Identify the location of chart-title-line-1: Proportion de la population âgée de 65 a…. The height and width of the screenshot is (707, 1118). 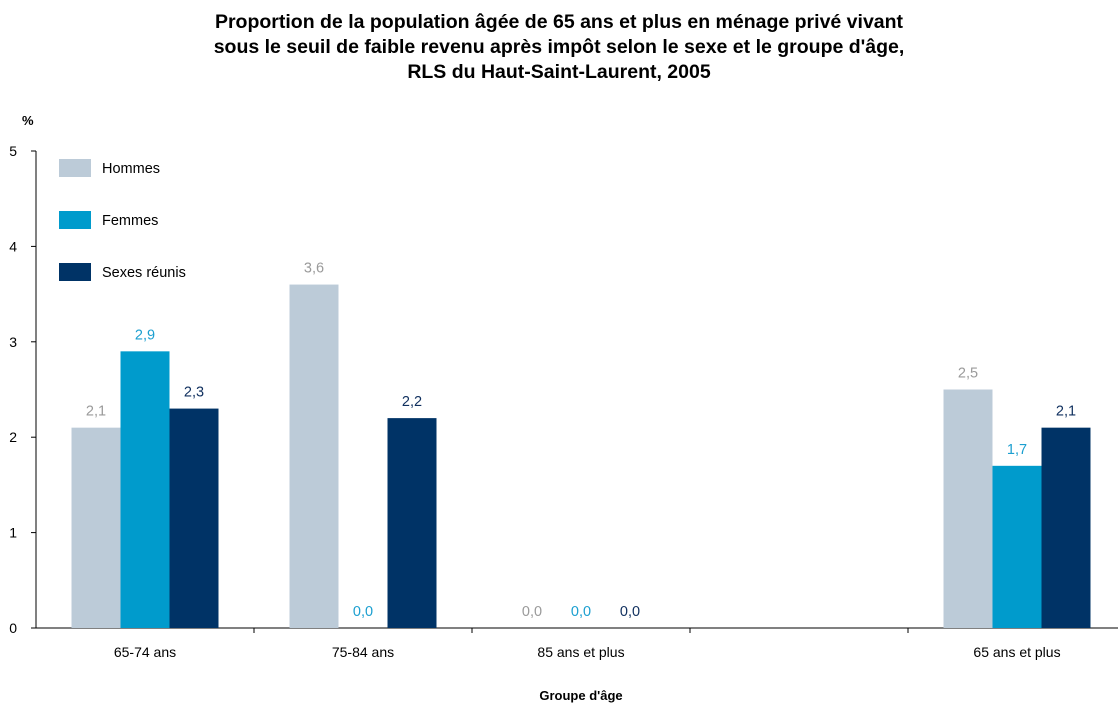
(559, 22).